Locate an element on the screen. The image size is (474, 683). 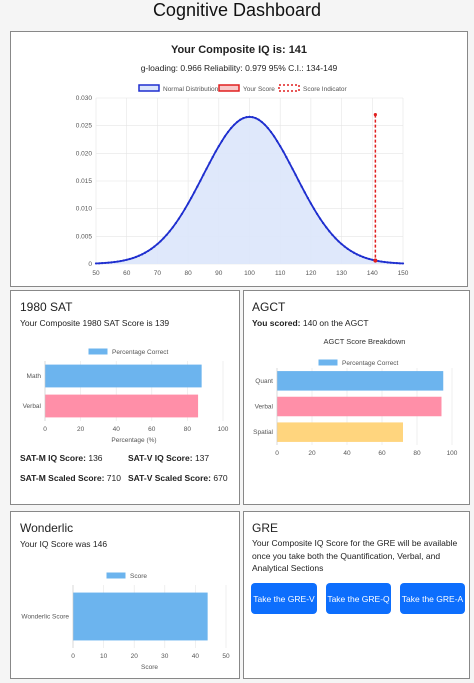
bar-wonderlic-score is located at coordinates (140, 616).